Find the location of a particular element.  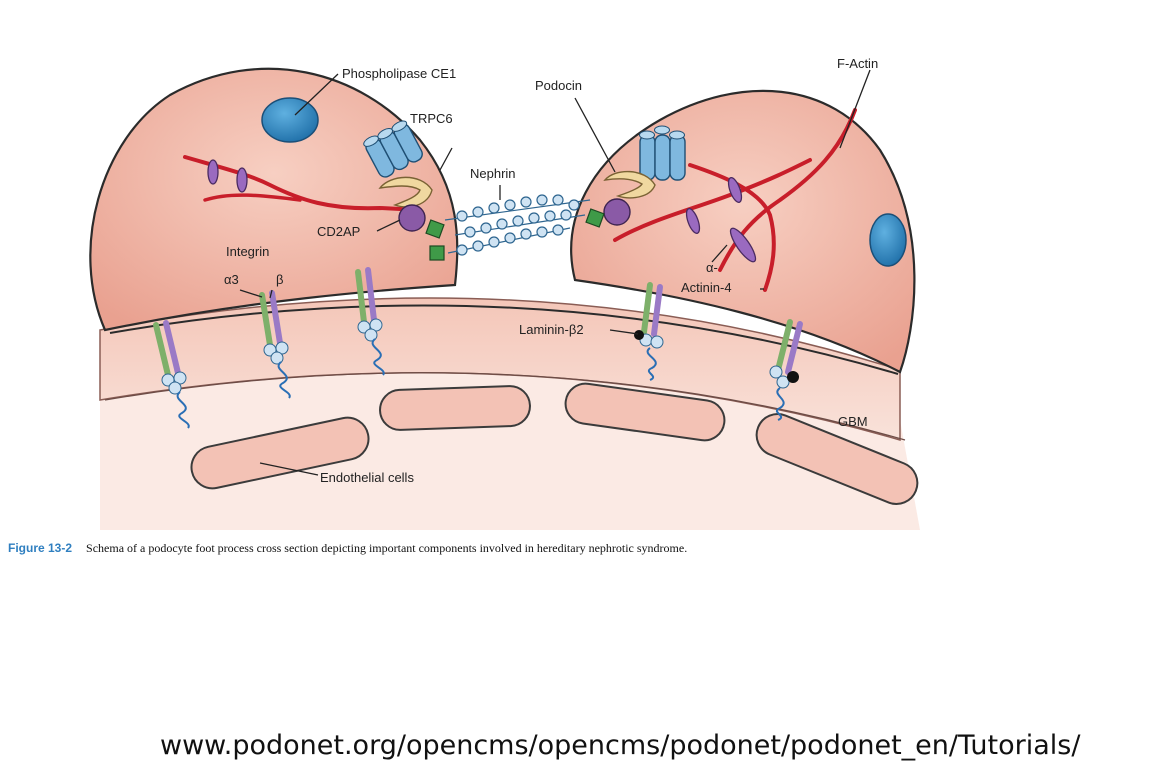

left-actin-filament is located at coordinates (302, 183).